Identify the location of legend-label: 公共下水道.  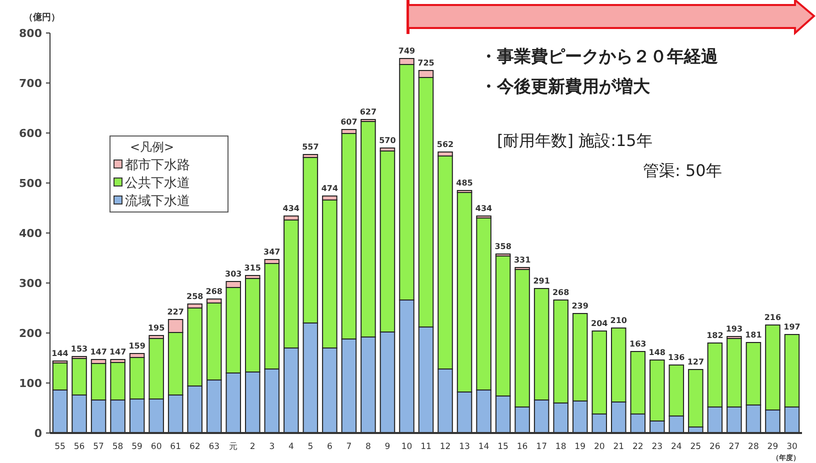
(157, 183).